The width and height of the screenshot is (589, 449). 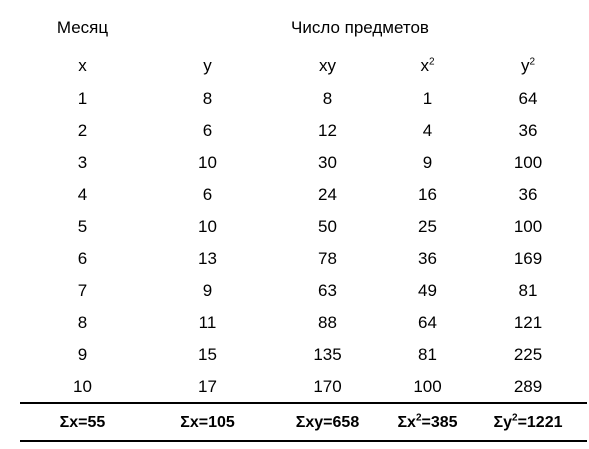 I want to click on cell-y: 17, so click(x=207, y=386).